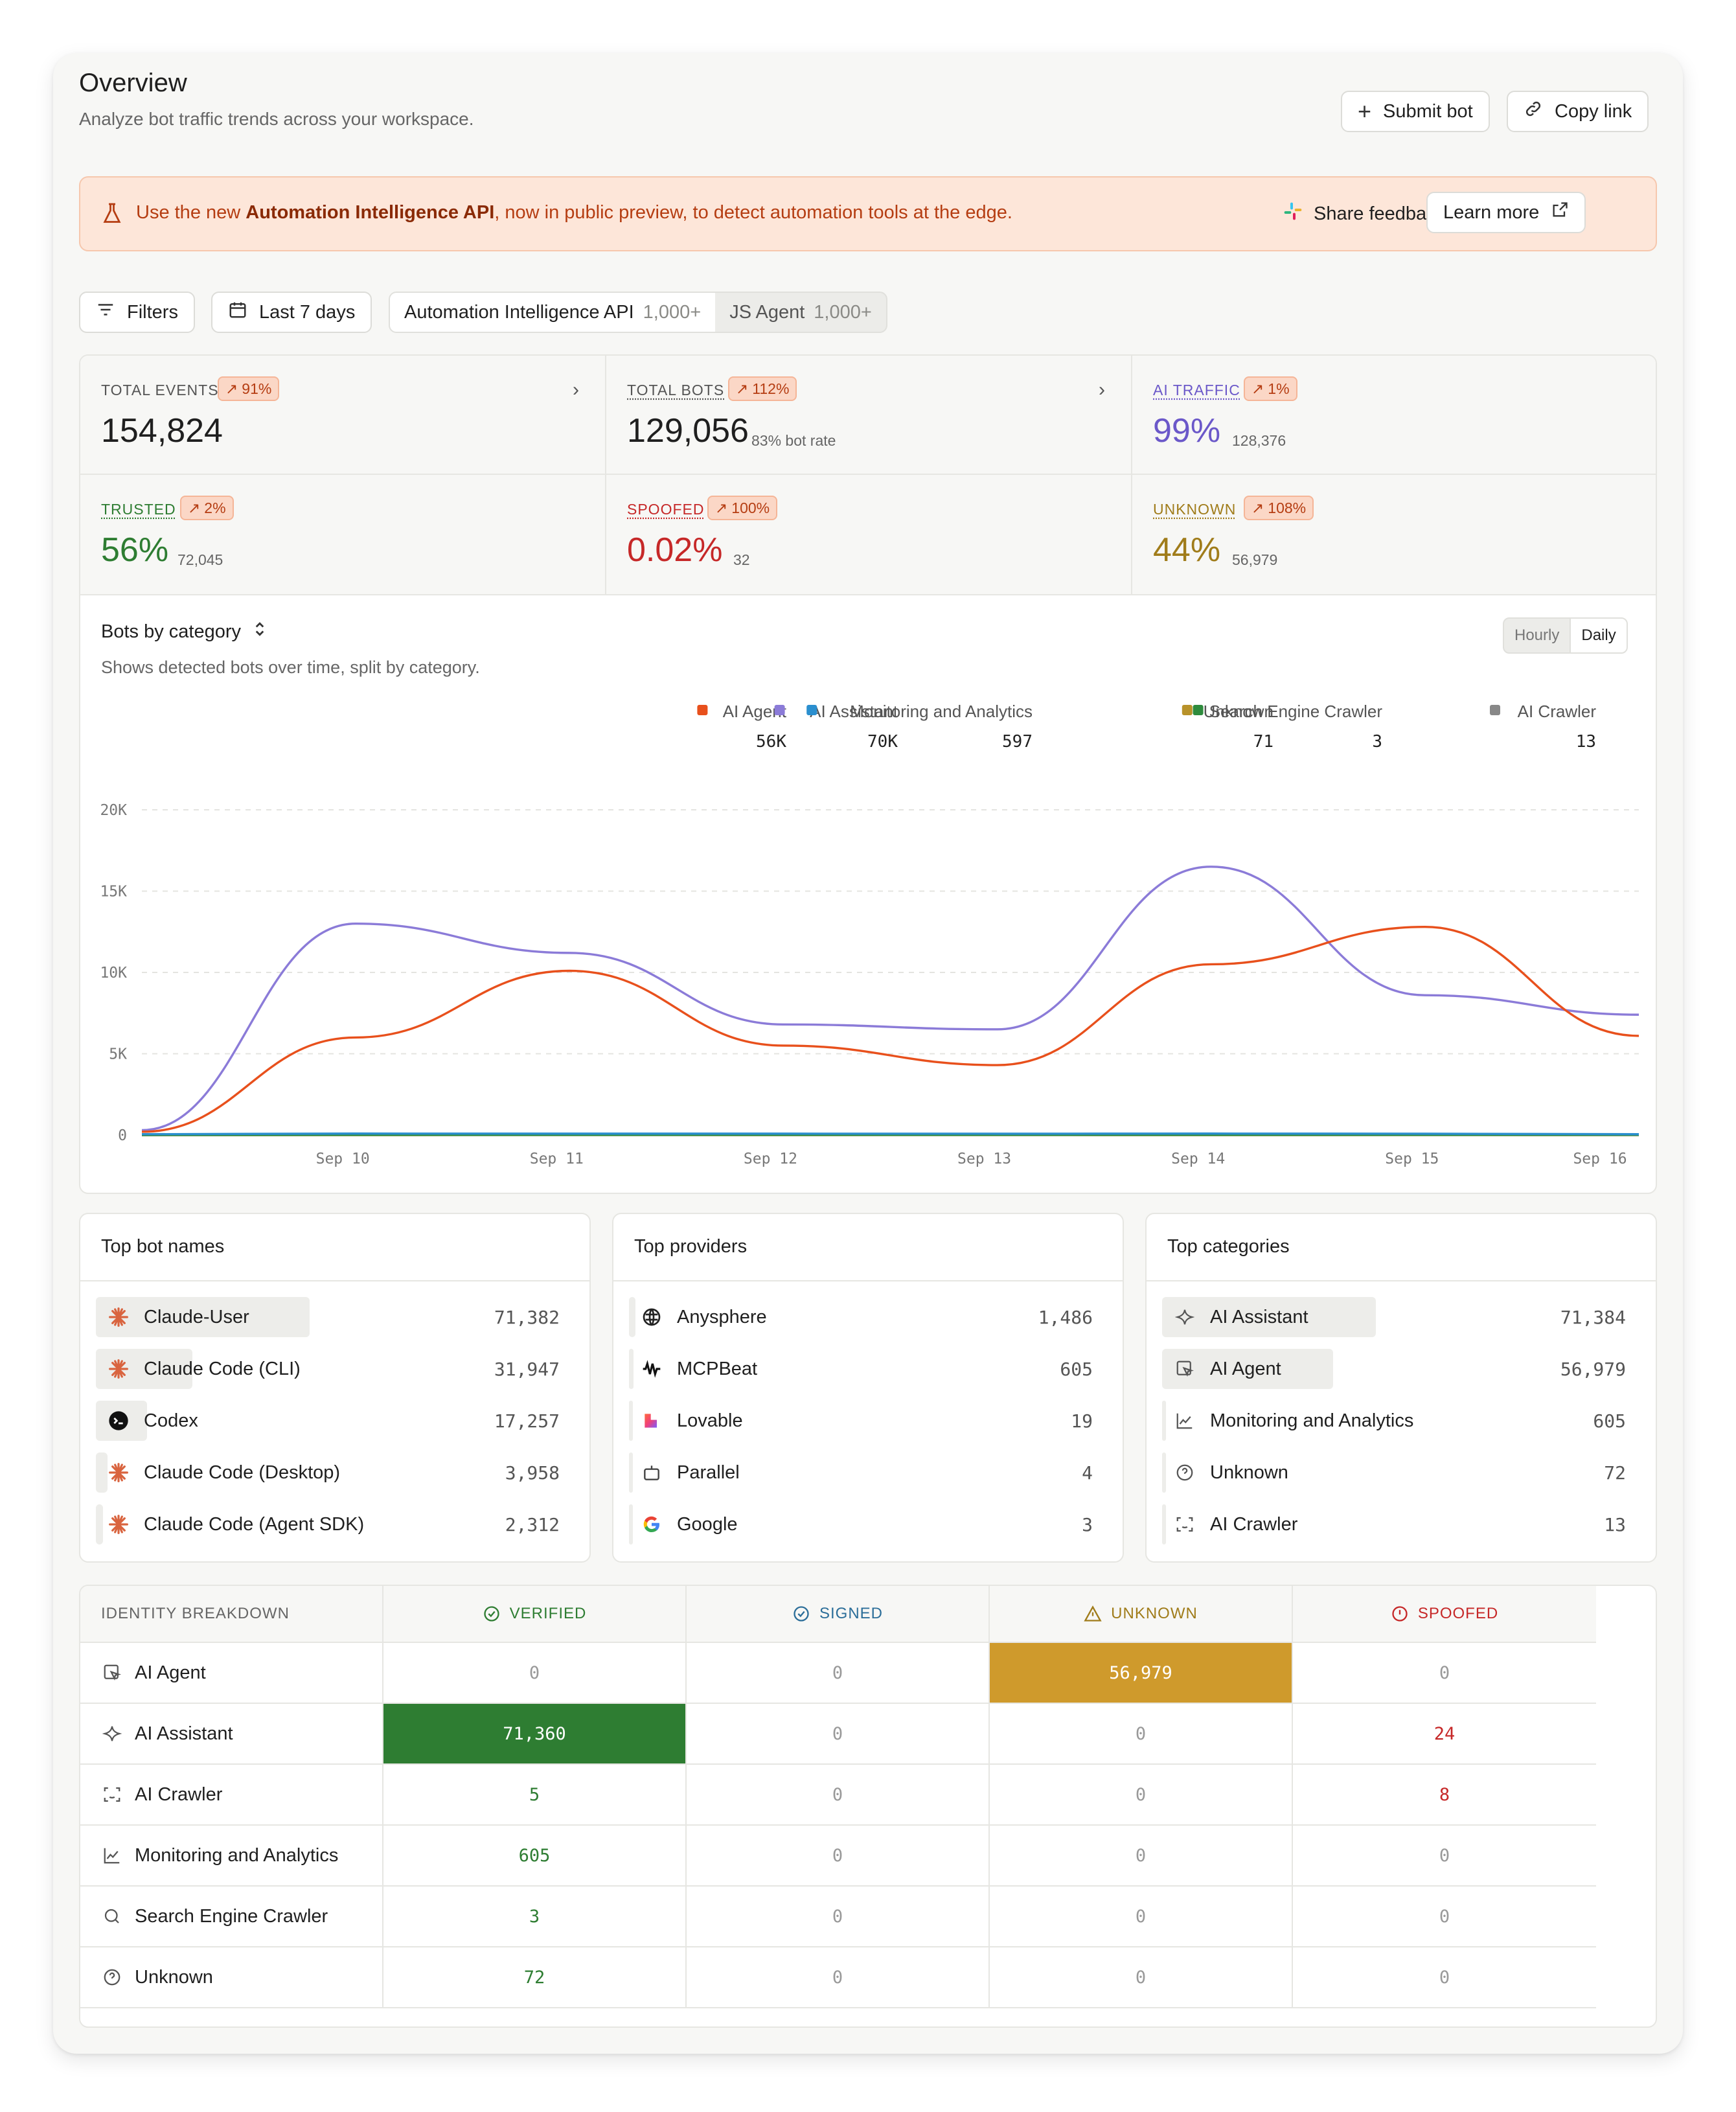  What do you see at coordinates (1185, 1524) in the screenshot?
I see `scan-face-icon` at bounding box center [1185, 1524].